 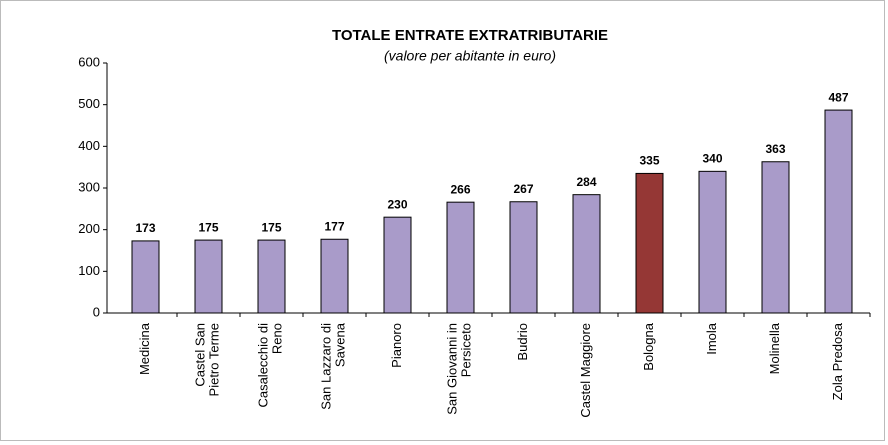 I want to click on y-tick-label: 300, so click(x=89, y=186).